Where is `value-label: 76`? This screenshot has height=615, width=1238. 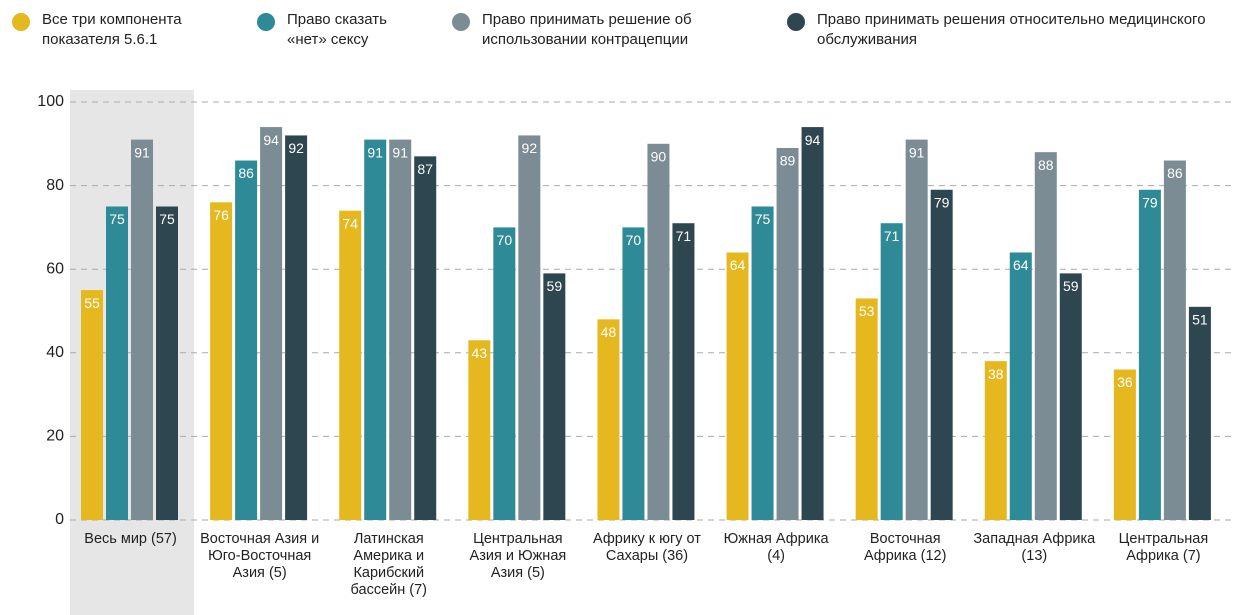 value-label: 76 is located at coordinates (221, 215).